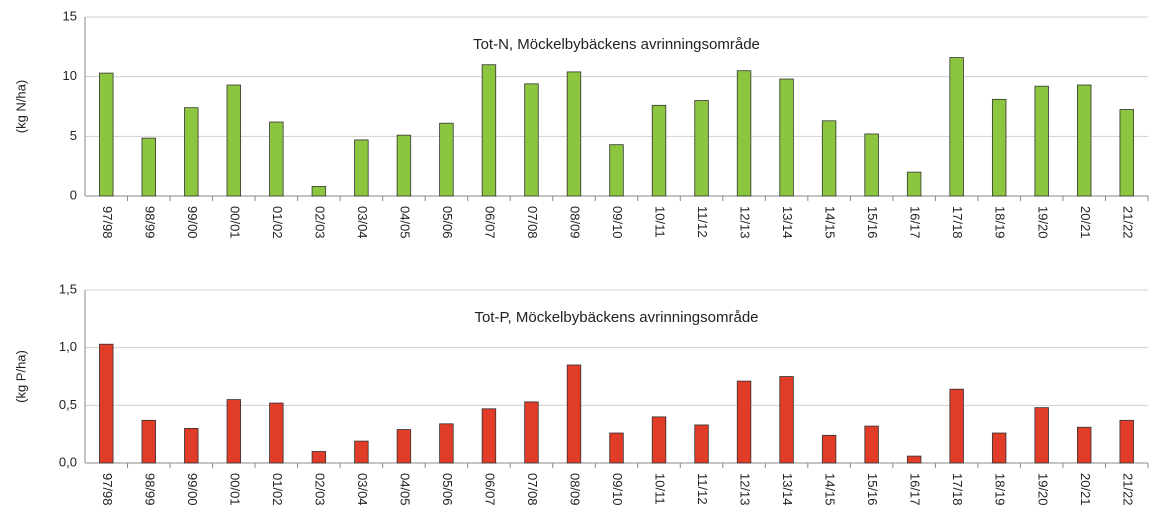 The height and width of the screenshot is (520, 1163). I want to click on y-tick-label: 1,0, so click(68, 346).